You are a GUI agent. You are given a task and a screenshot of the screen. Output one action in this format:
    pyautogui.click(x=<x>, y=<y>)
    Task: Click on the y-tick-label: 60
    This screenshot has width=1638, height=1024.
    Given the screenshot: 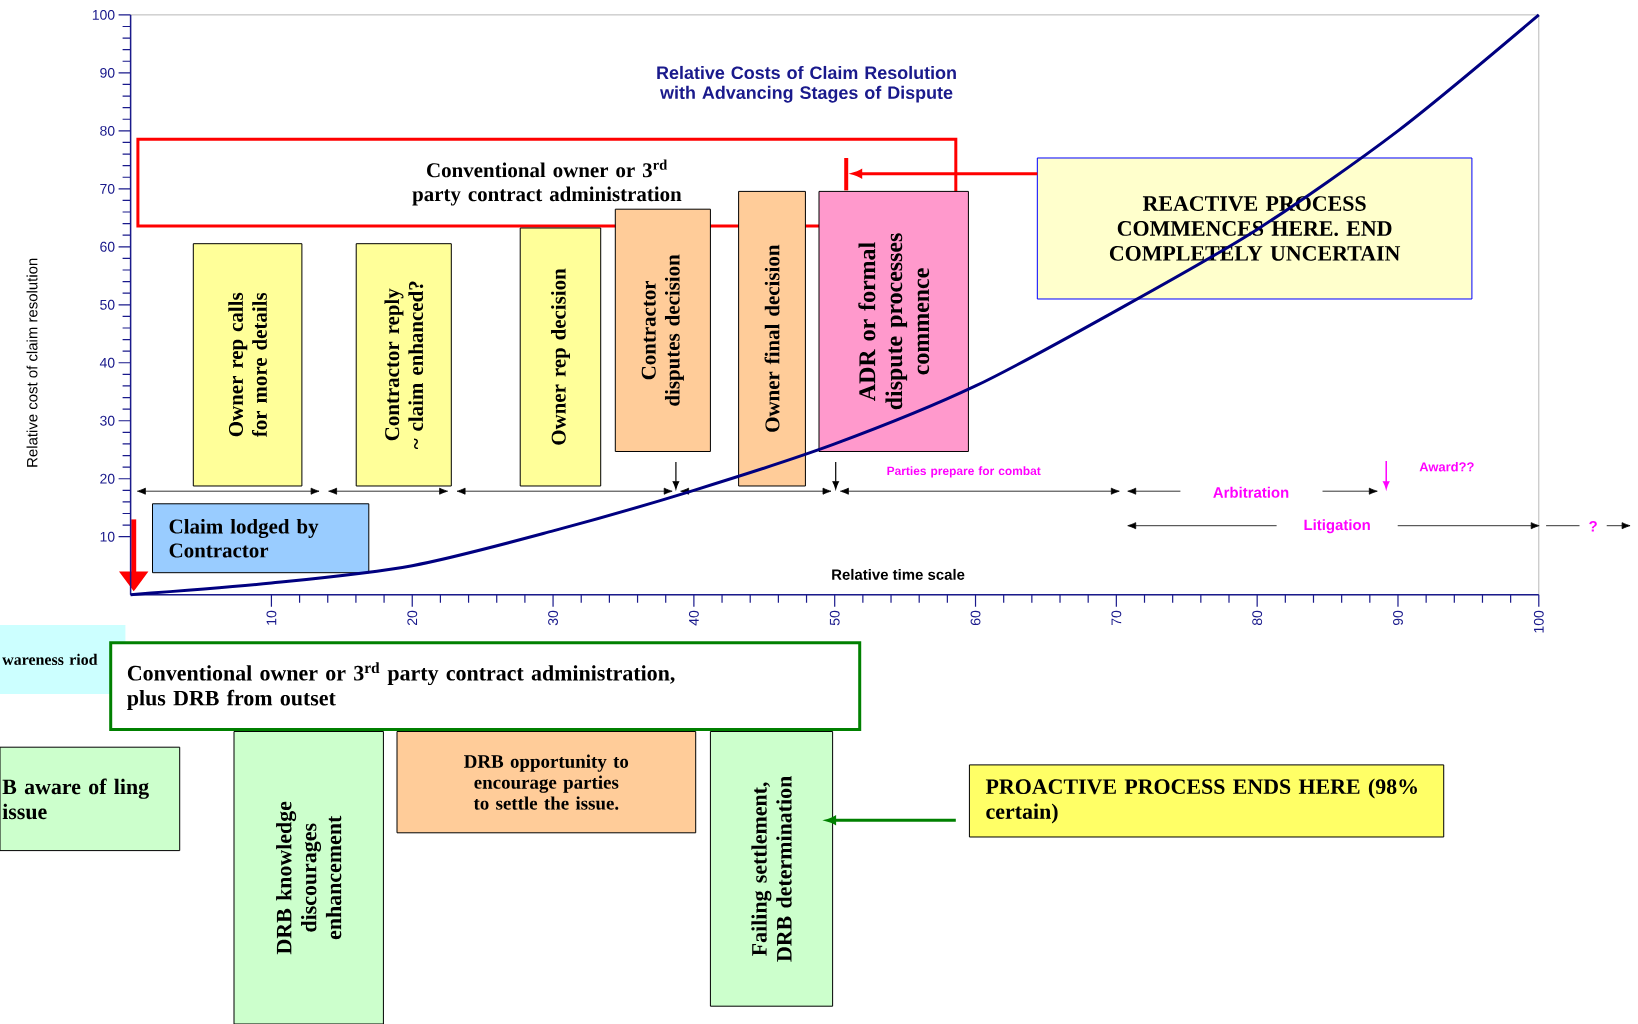 What is the action you would take?
    pyautogui.click(x=107, y=246)
    